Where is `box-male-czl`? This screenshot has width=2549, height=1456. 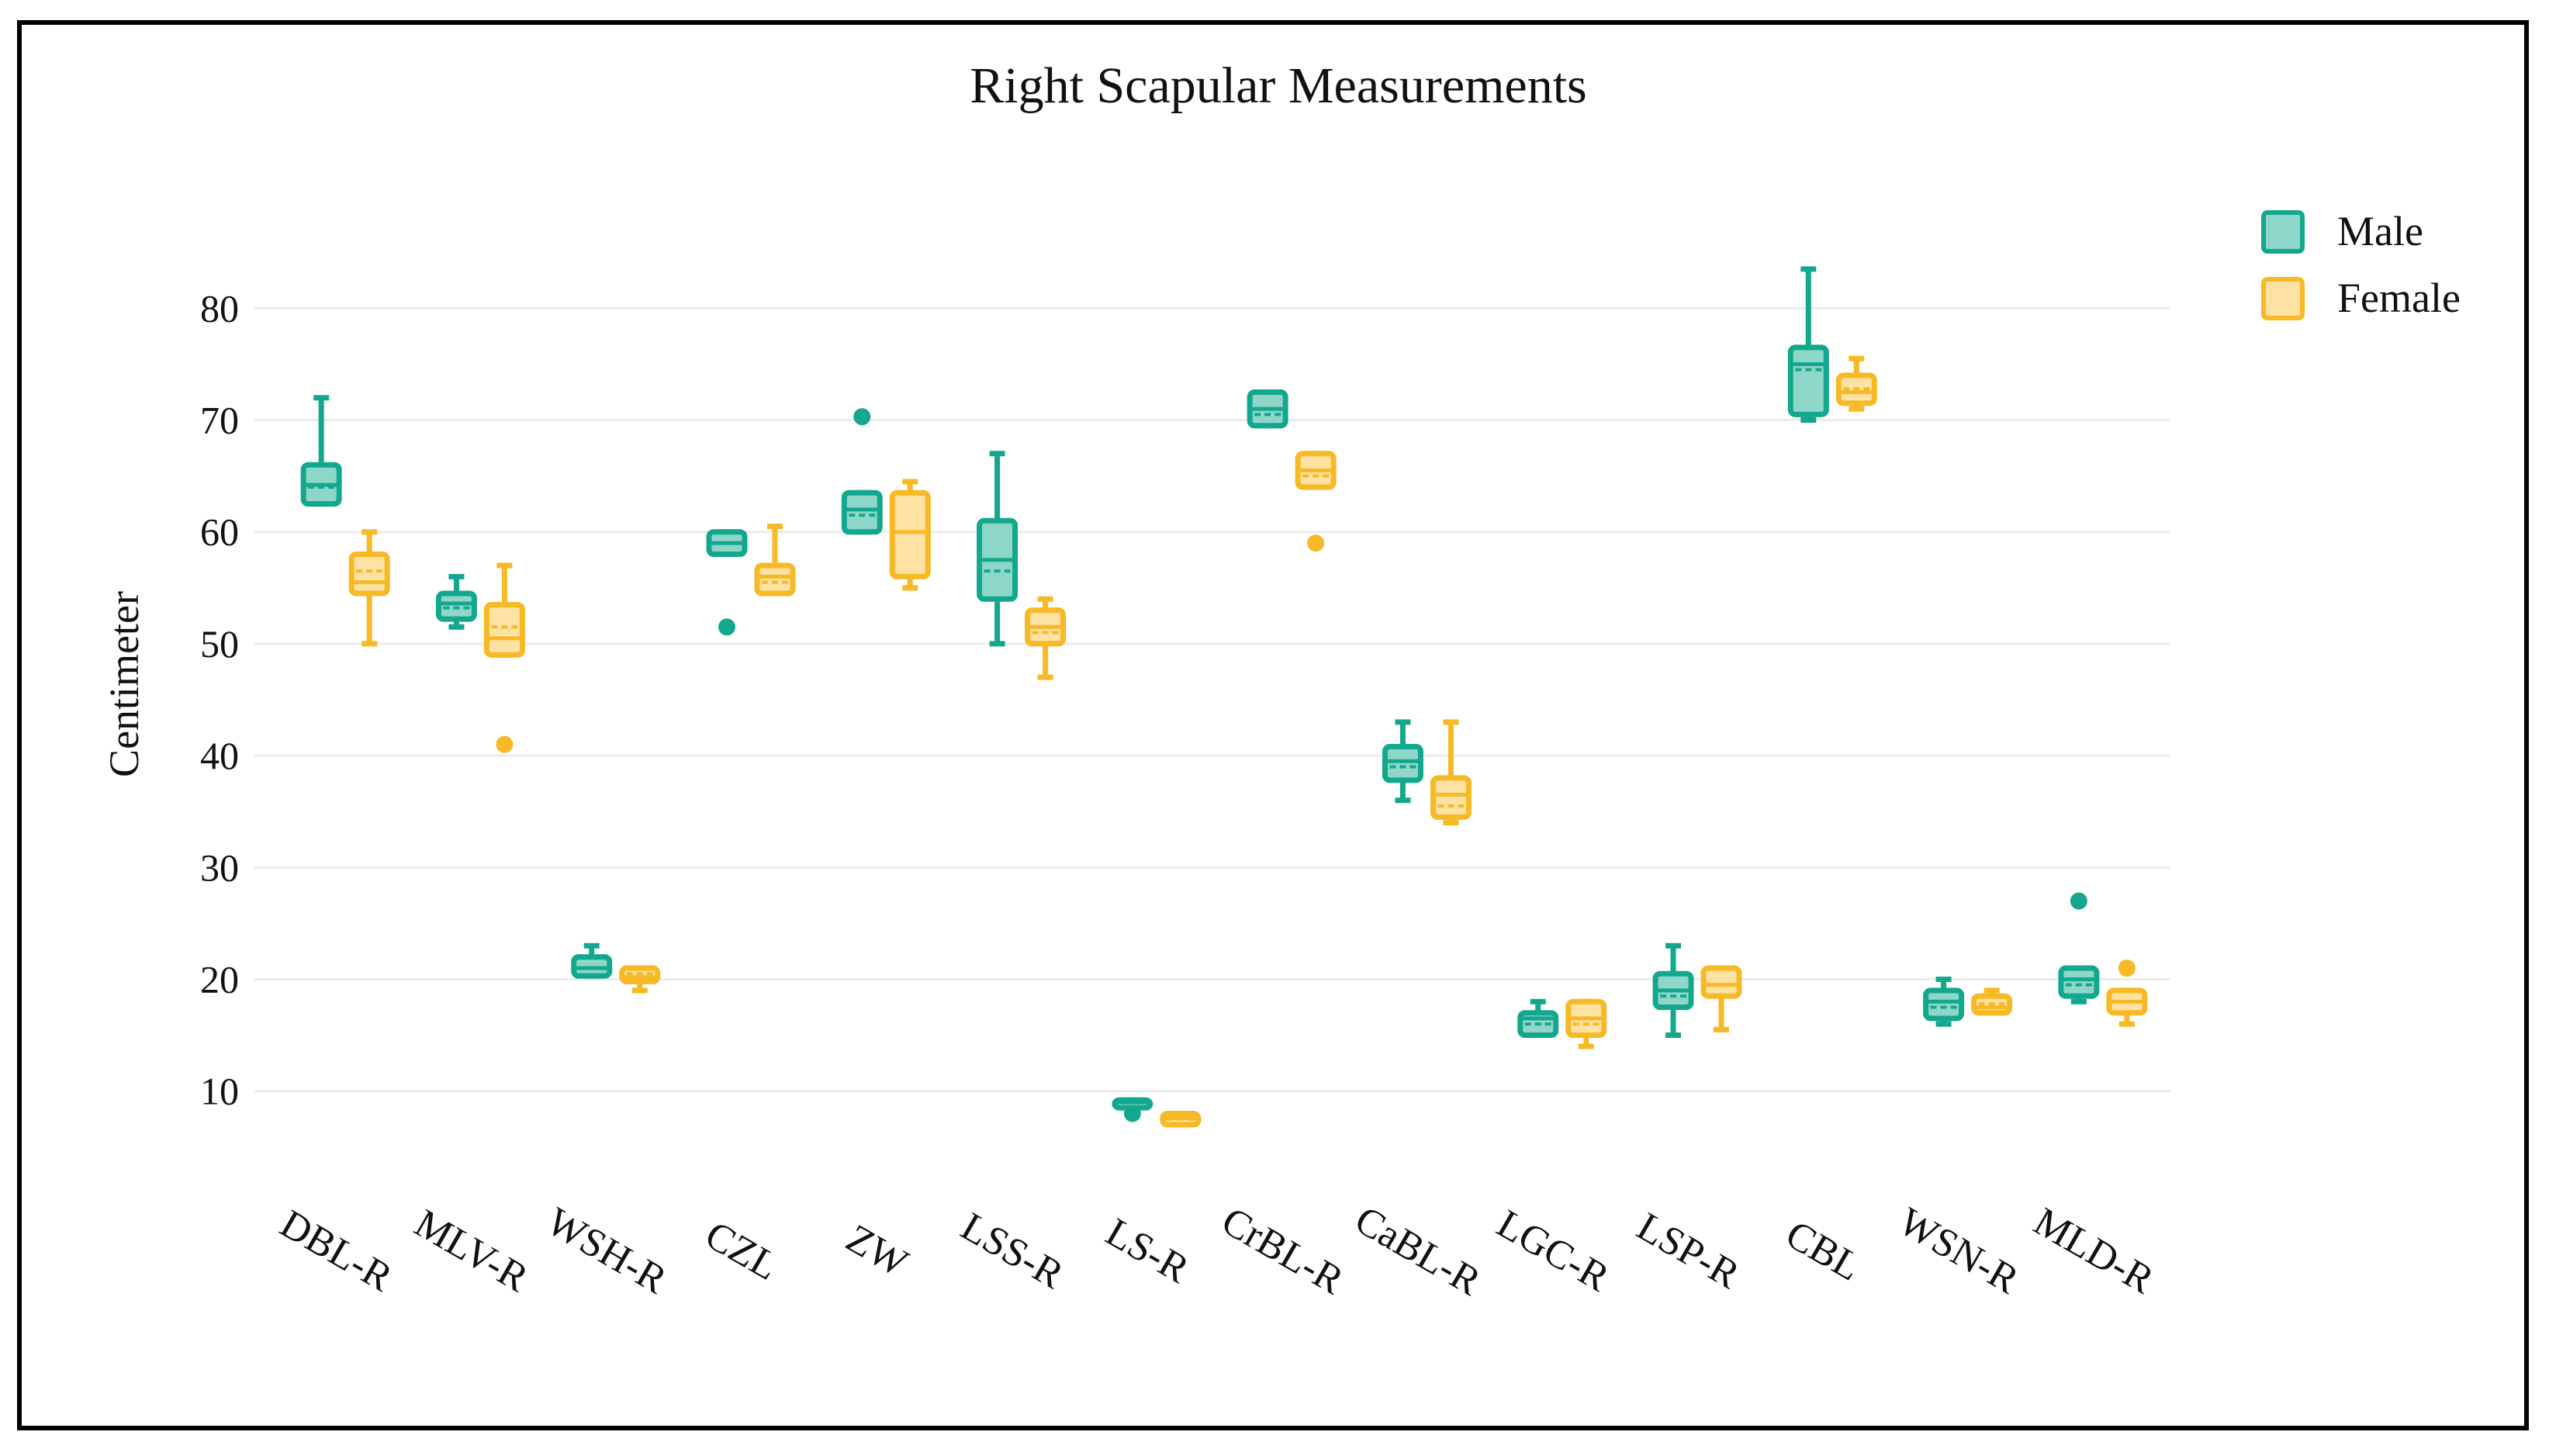 box-male-czl is located at coordinates (727, 582).